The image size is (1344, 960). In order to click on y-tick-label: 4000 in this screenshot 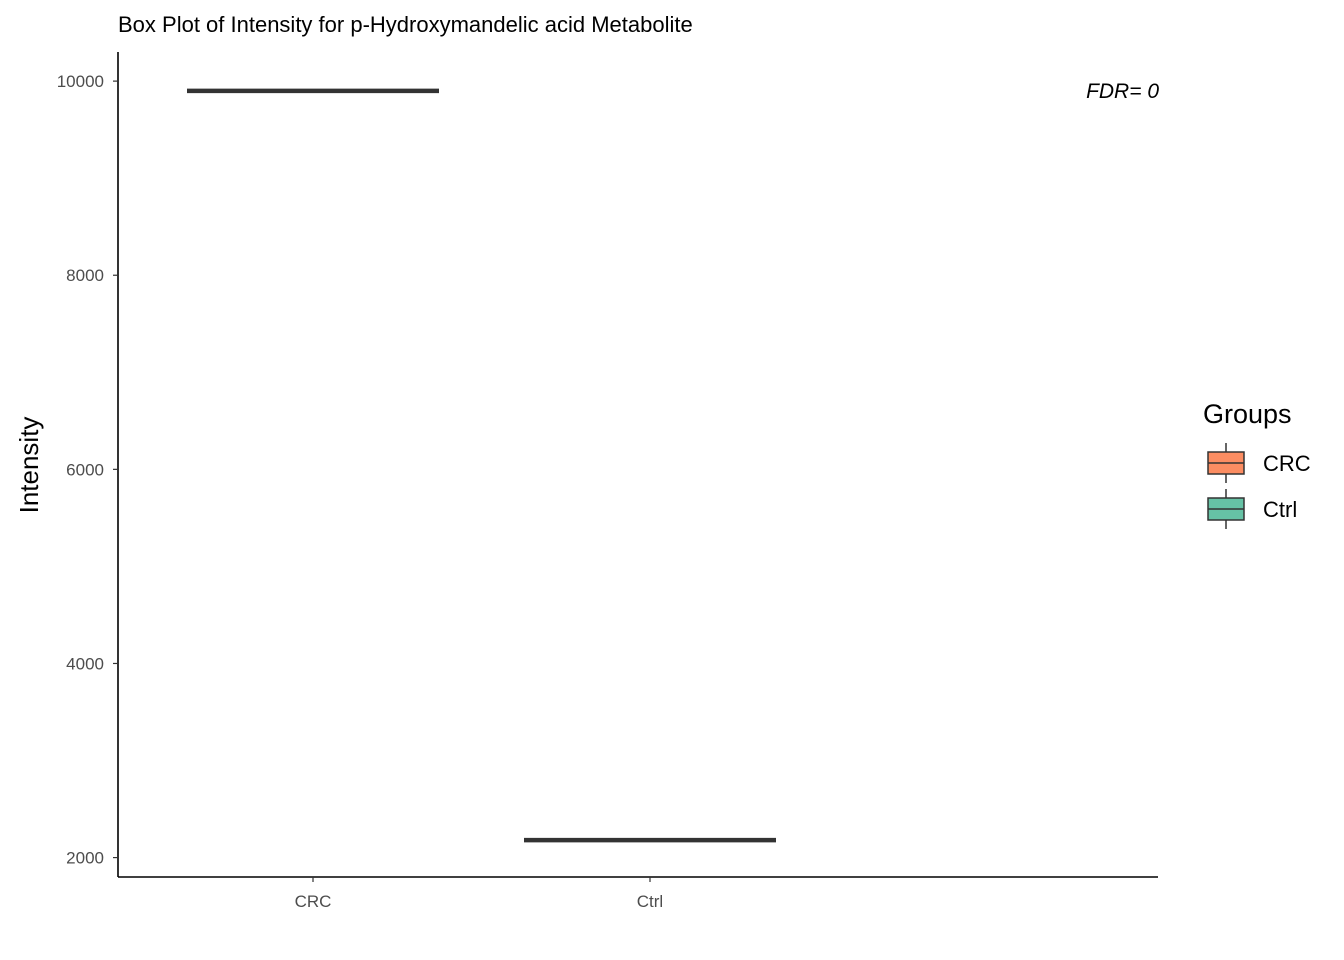, I will do `click(85, 663)`.